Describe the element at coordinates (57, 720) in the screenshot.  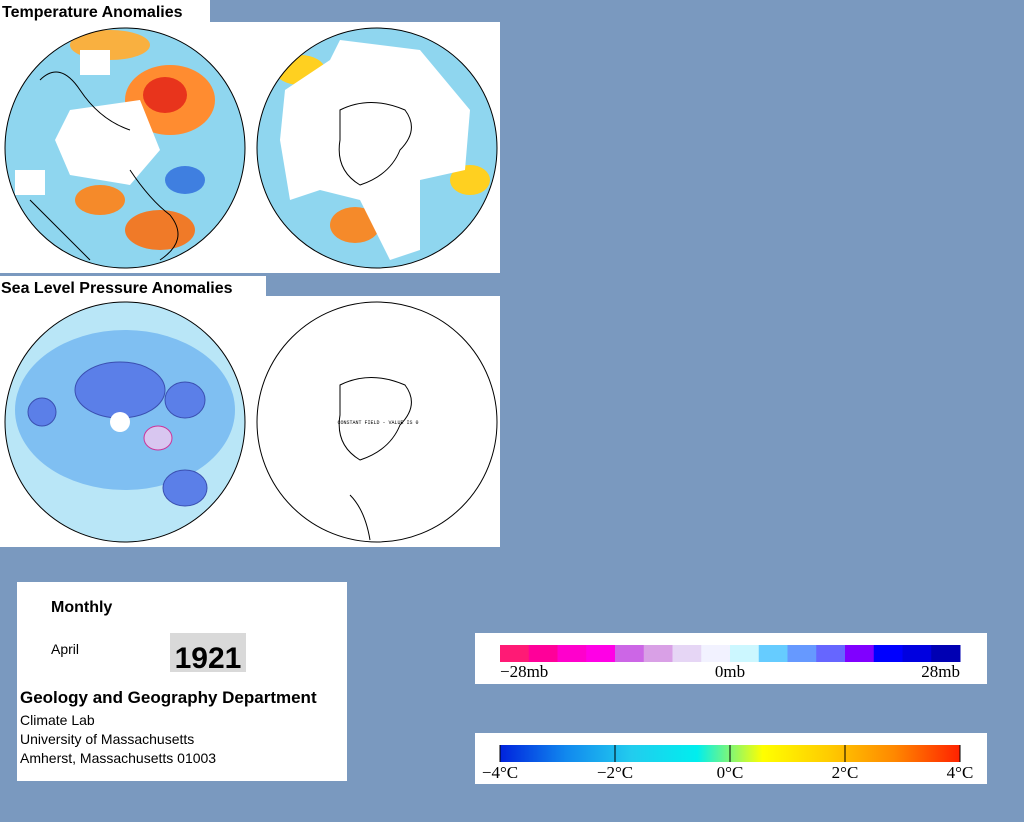
I see `info-line: Climate Lab` at that location.